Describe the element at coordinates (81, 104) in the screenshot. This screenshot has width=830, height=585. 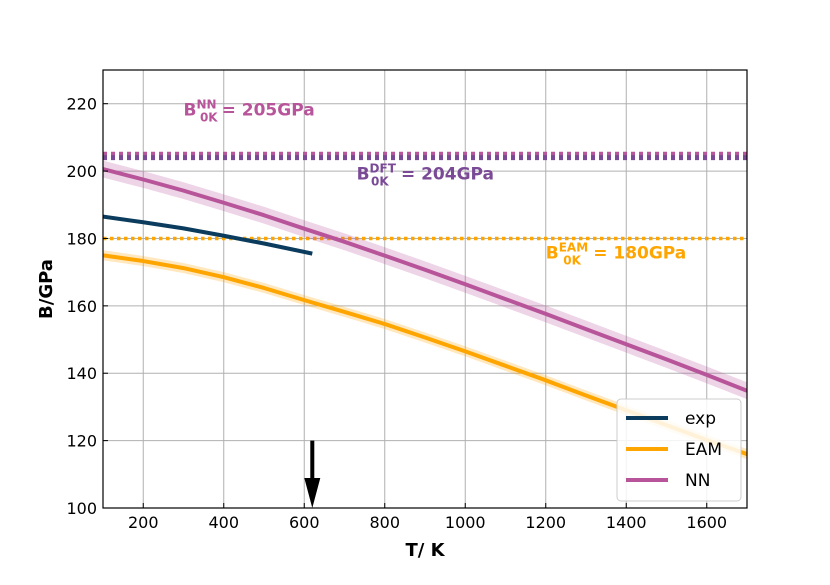
I see `y-tick-label: 220` at that location.